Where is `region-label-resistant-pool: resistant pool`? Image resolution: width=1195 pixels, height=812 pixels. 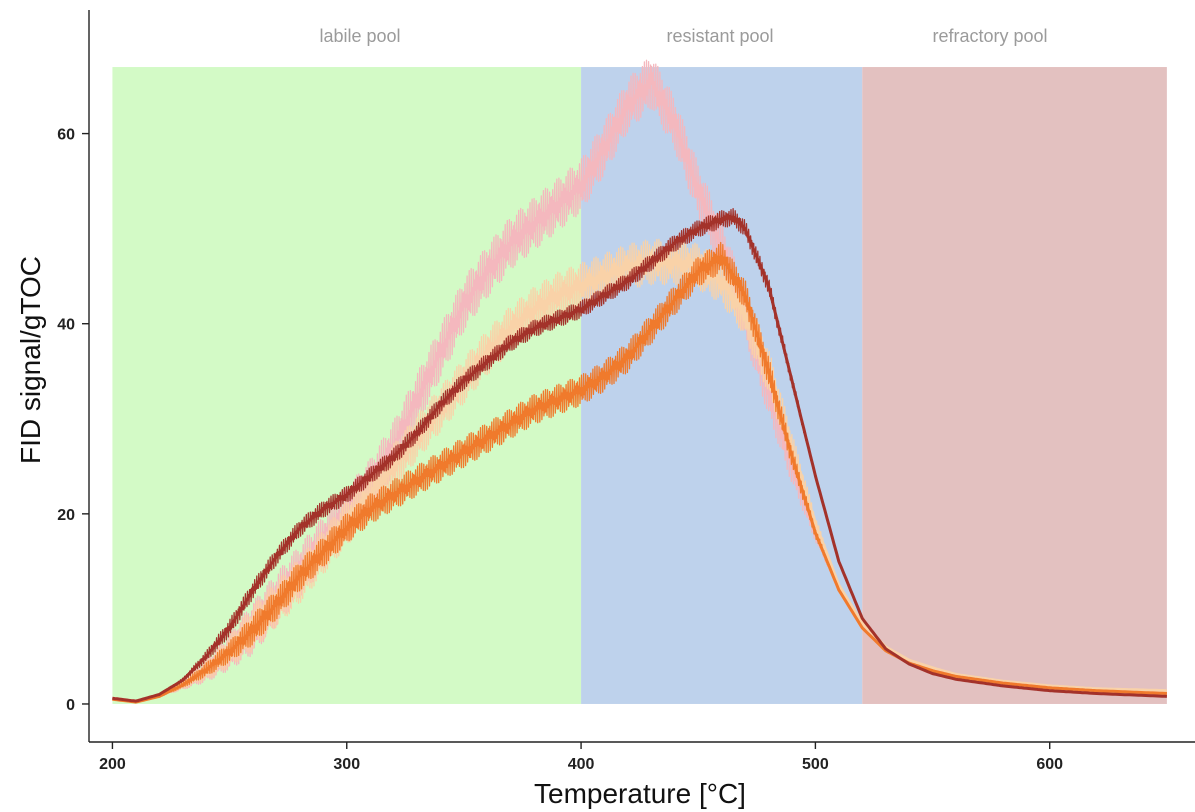 region-label-resistant-pool: resistant pool is located at coordinates (719, 36).